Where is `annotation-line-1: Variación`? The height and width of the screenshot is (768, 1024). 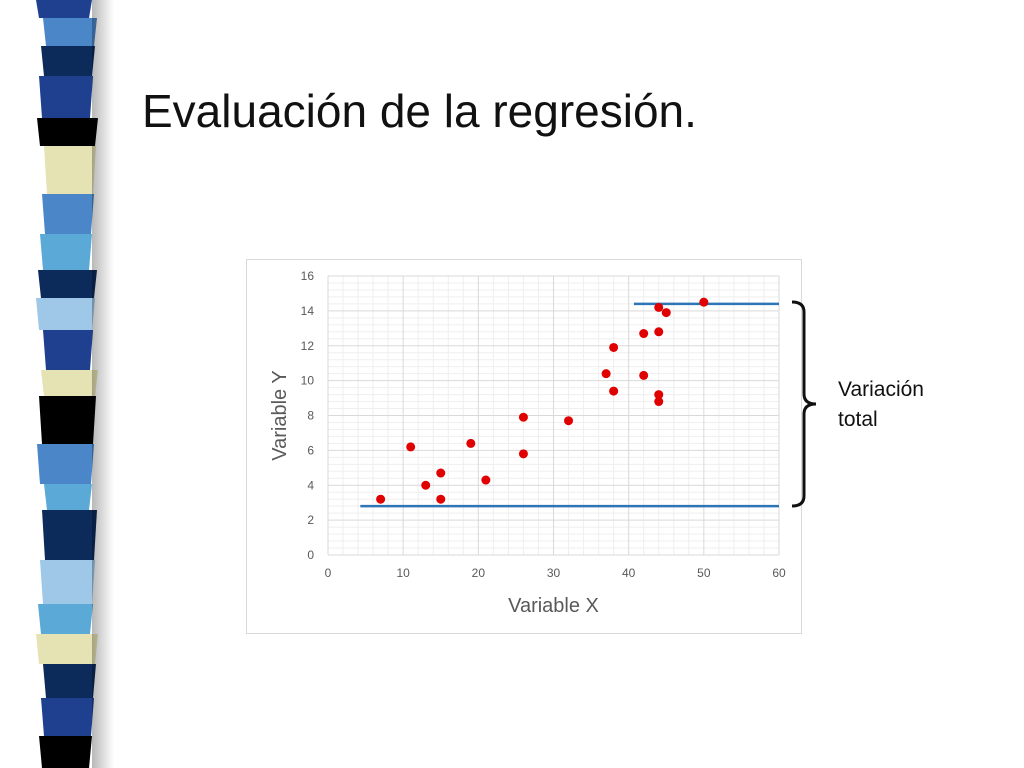
annotation-line-1: Variación is located at coordinates (881, 389).